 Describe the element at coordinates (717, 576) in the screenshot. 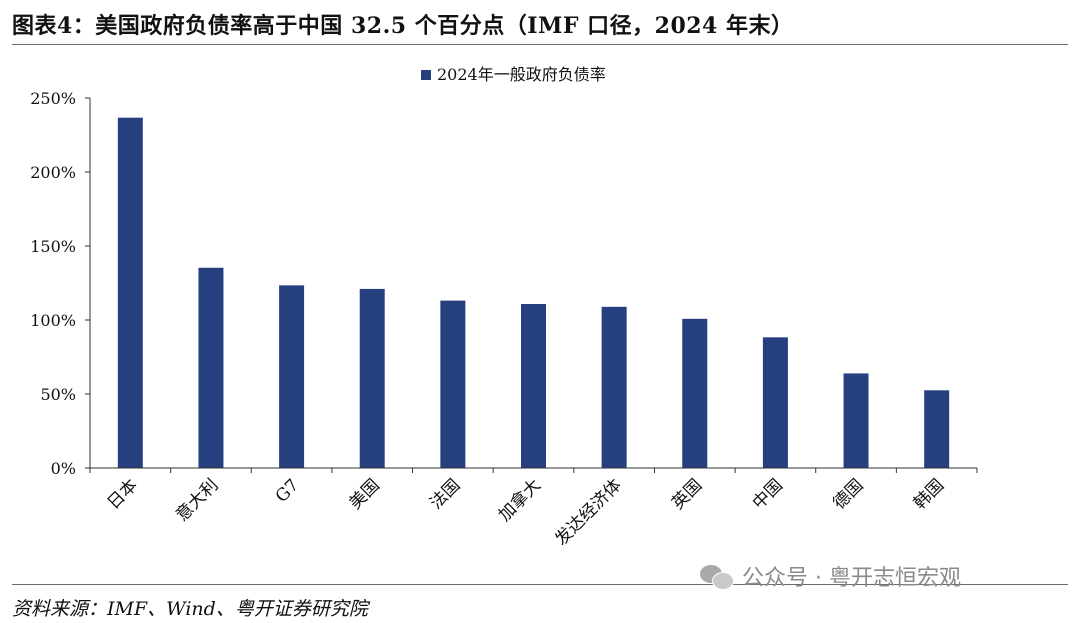

I see `wechat-icon` at that location.